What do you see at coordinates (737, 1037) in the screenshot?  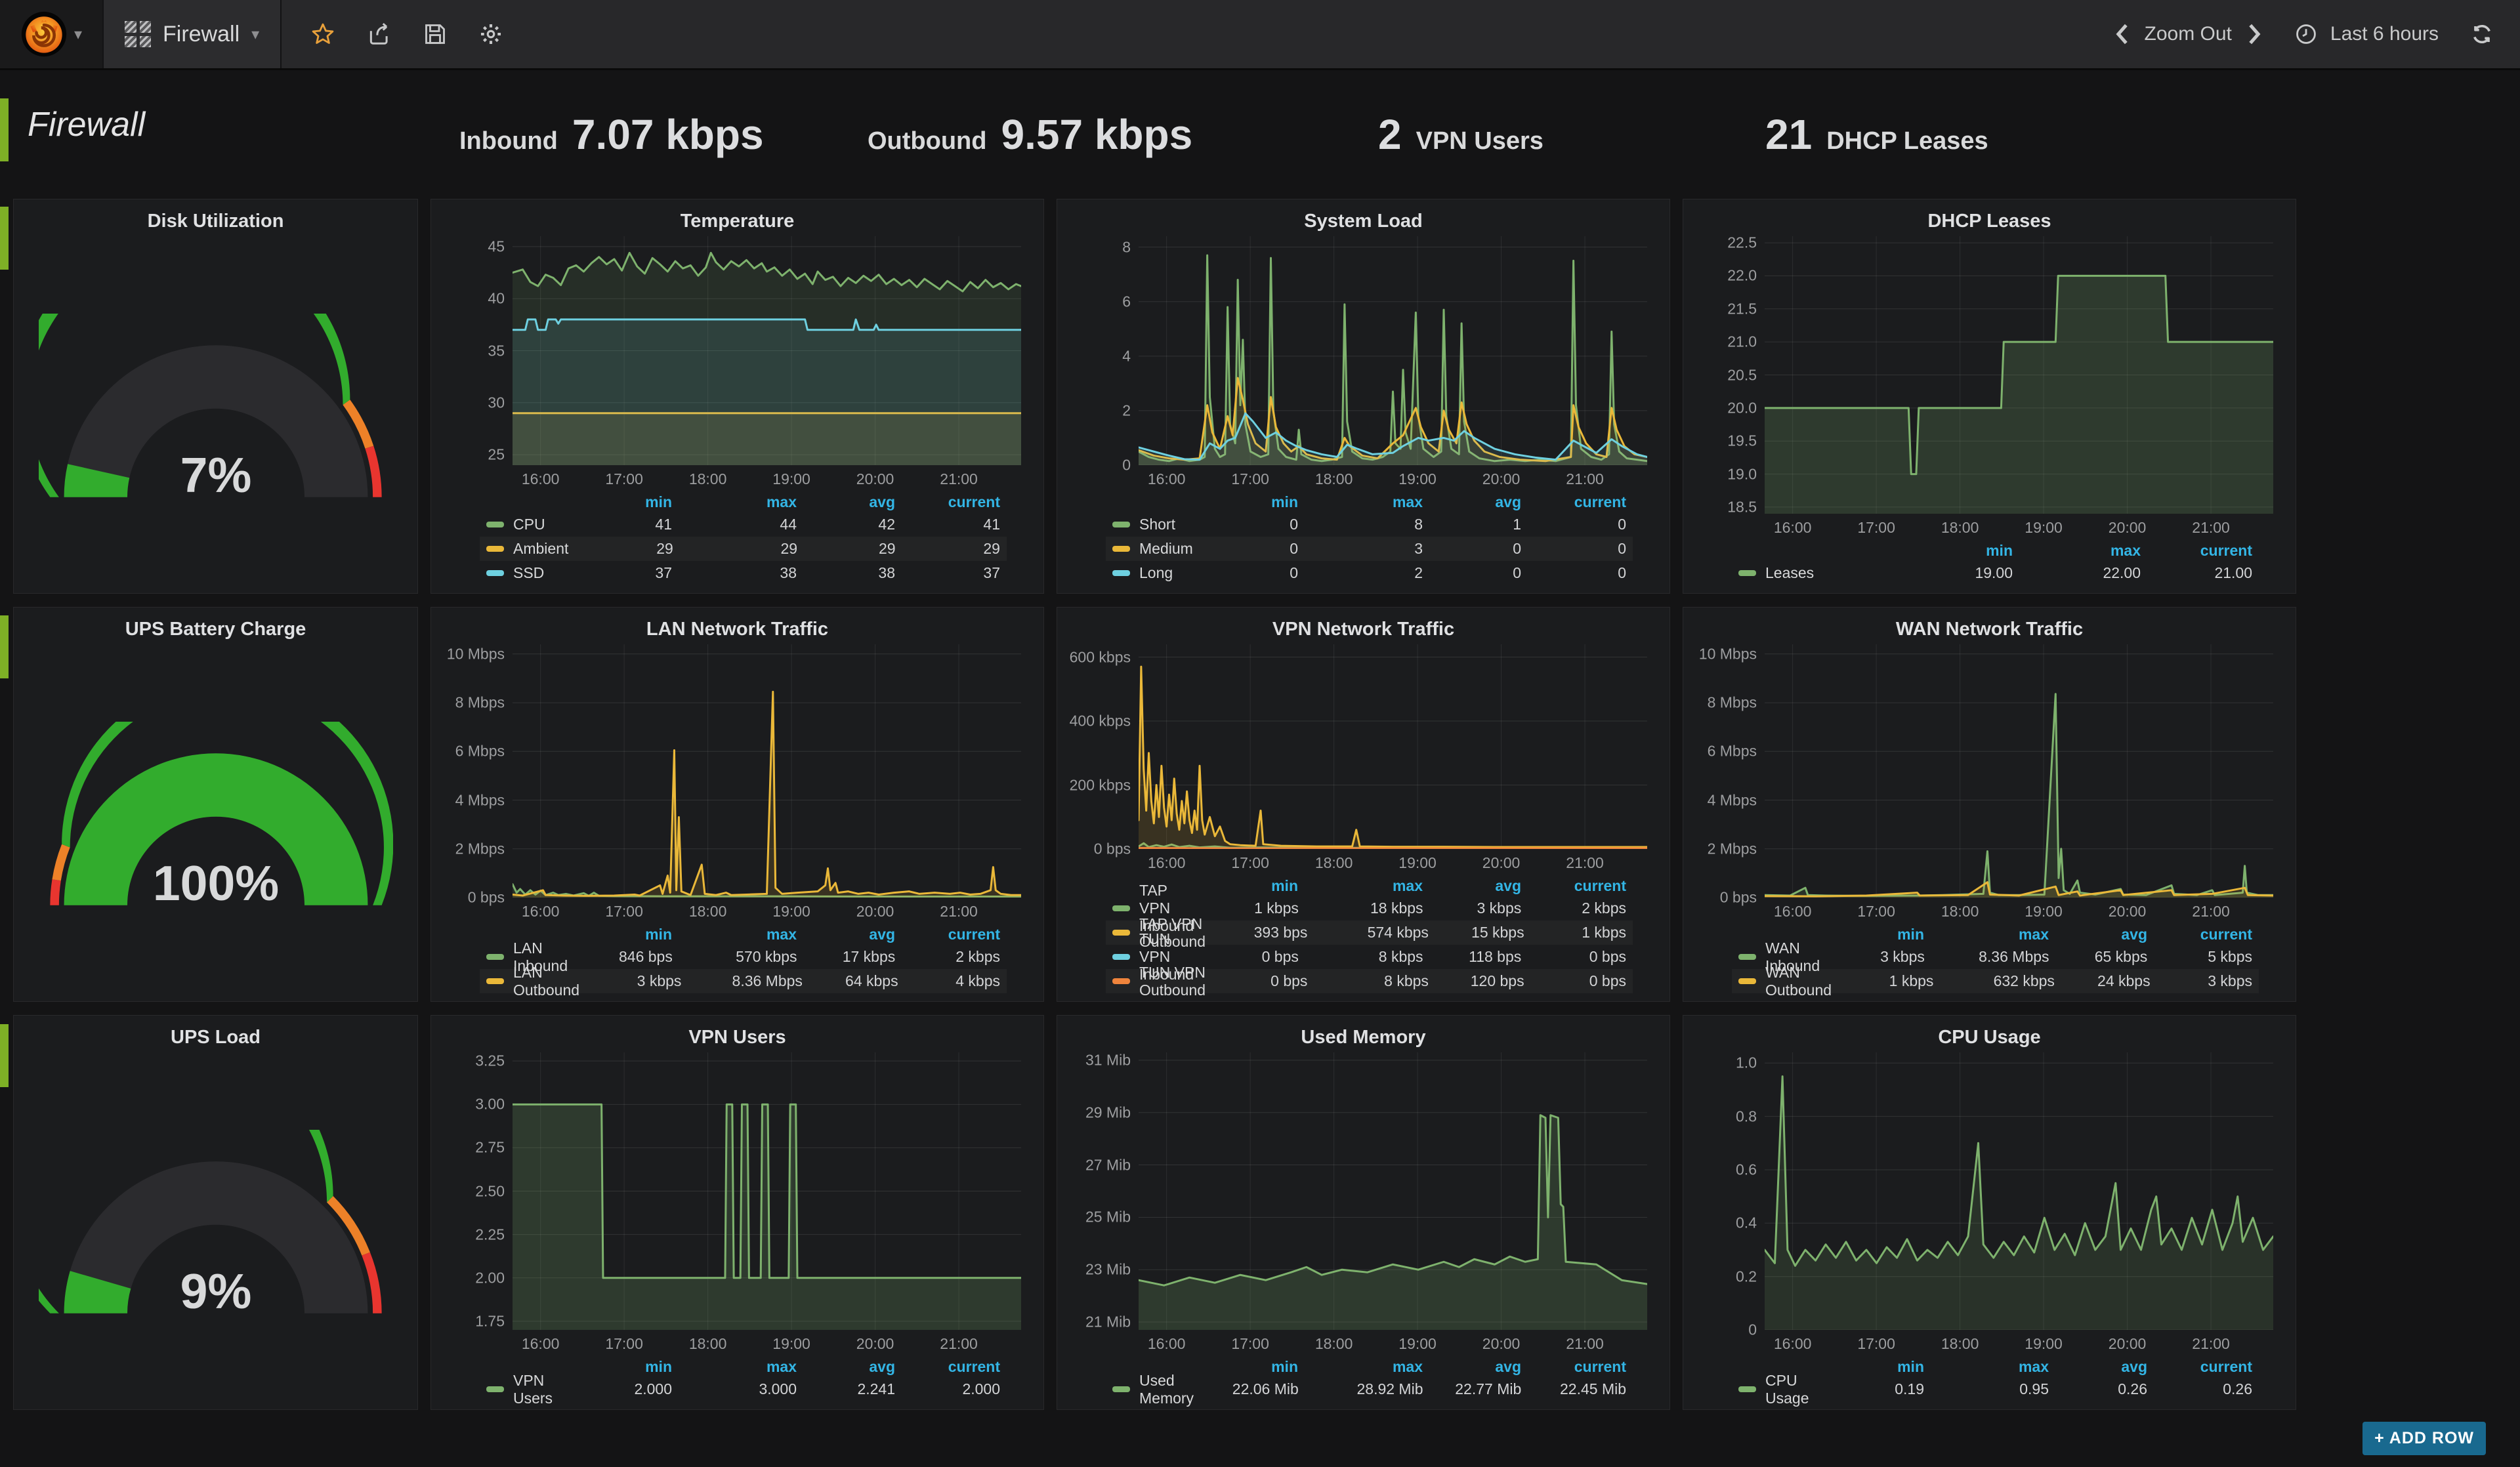 I see `panel-title: VPN Users` at bounding box center [737, 1037].